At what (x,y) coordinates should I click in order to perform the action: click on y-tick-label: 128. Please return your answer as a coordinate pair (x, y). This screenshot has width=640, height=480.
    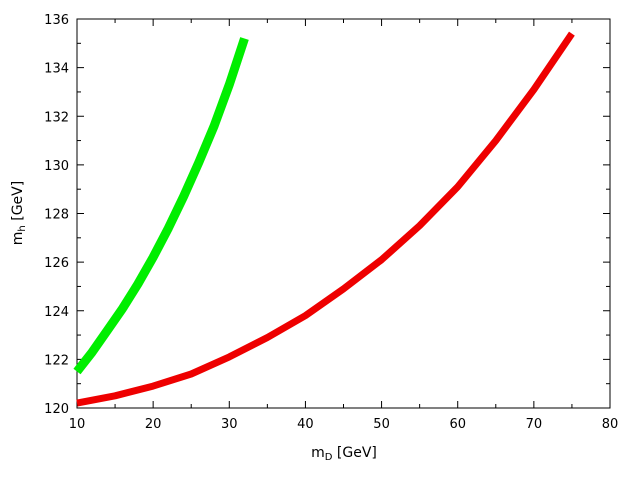
    Looking at the image, I should click on (56, 215).